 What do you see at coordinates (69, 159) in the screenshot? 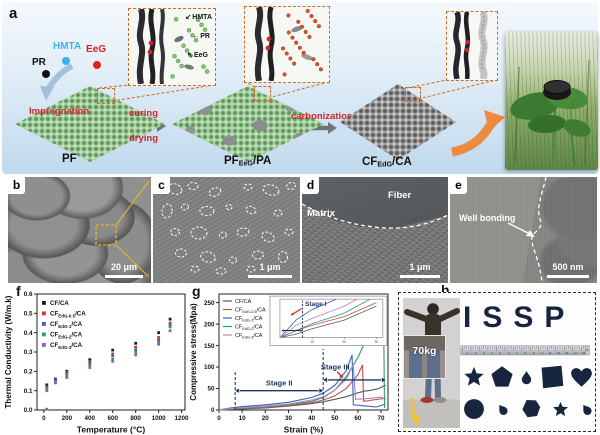
I see `pf-material-label: PF` at bounding box center [69, 159].